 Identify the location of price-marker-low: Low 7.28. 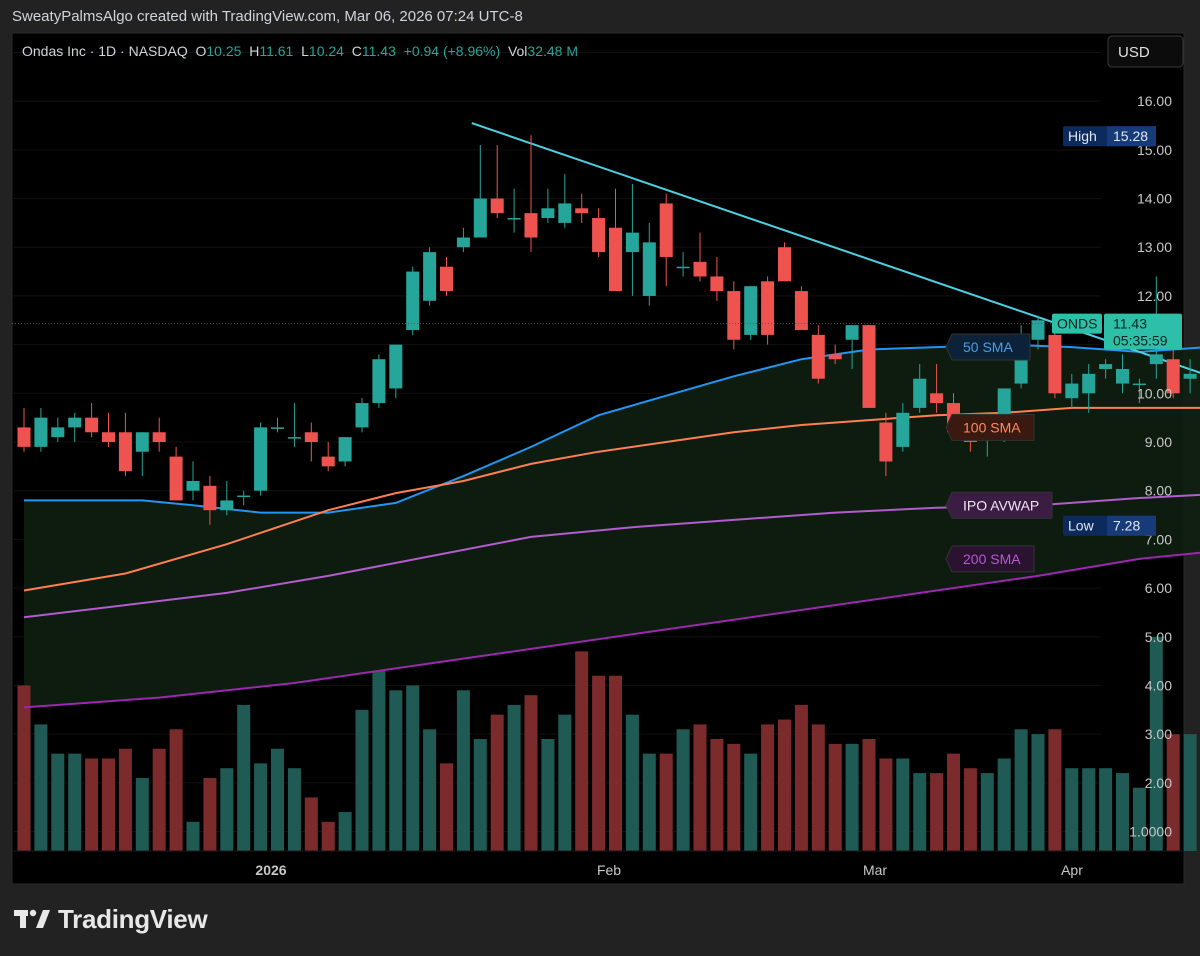
(1109, 525).